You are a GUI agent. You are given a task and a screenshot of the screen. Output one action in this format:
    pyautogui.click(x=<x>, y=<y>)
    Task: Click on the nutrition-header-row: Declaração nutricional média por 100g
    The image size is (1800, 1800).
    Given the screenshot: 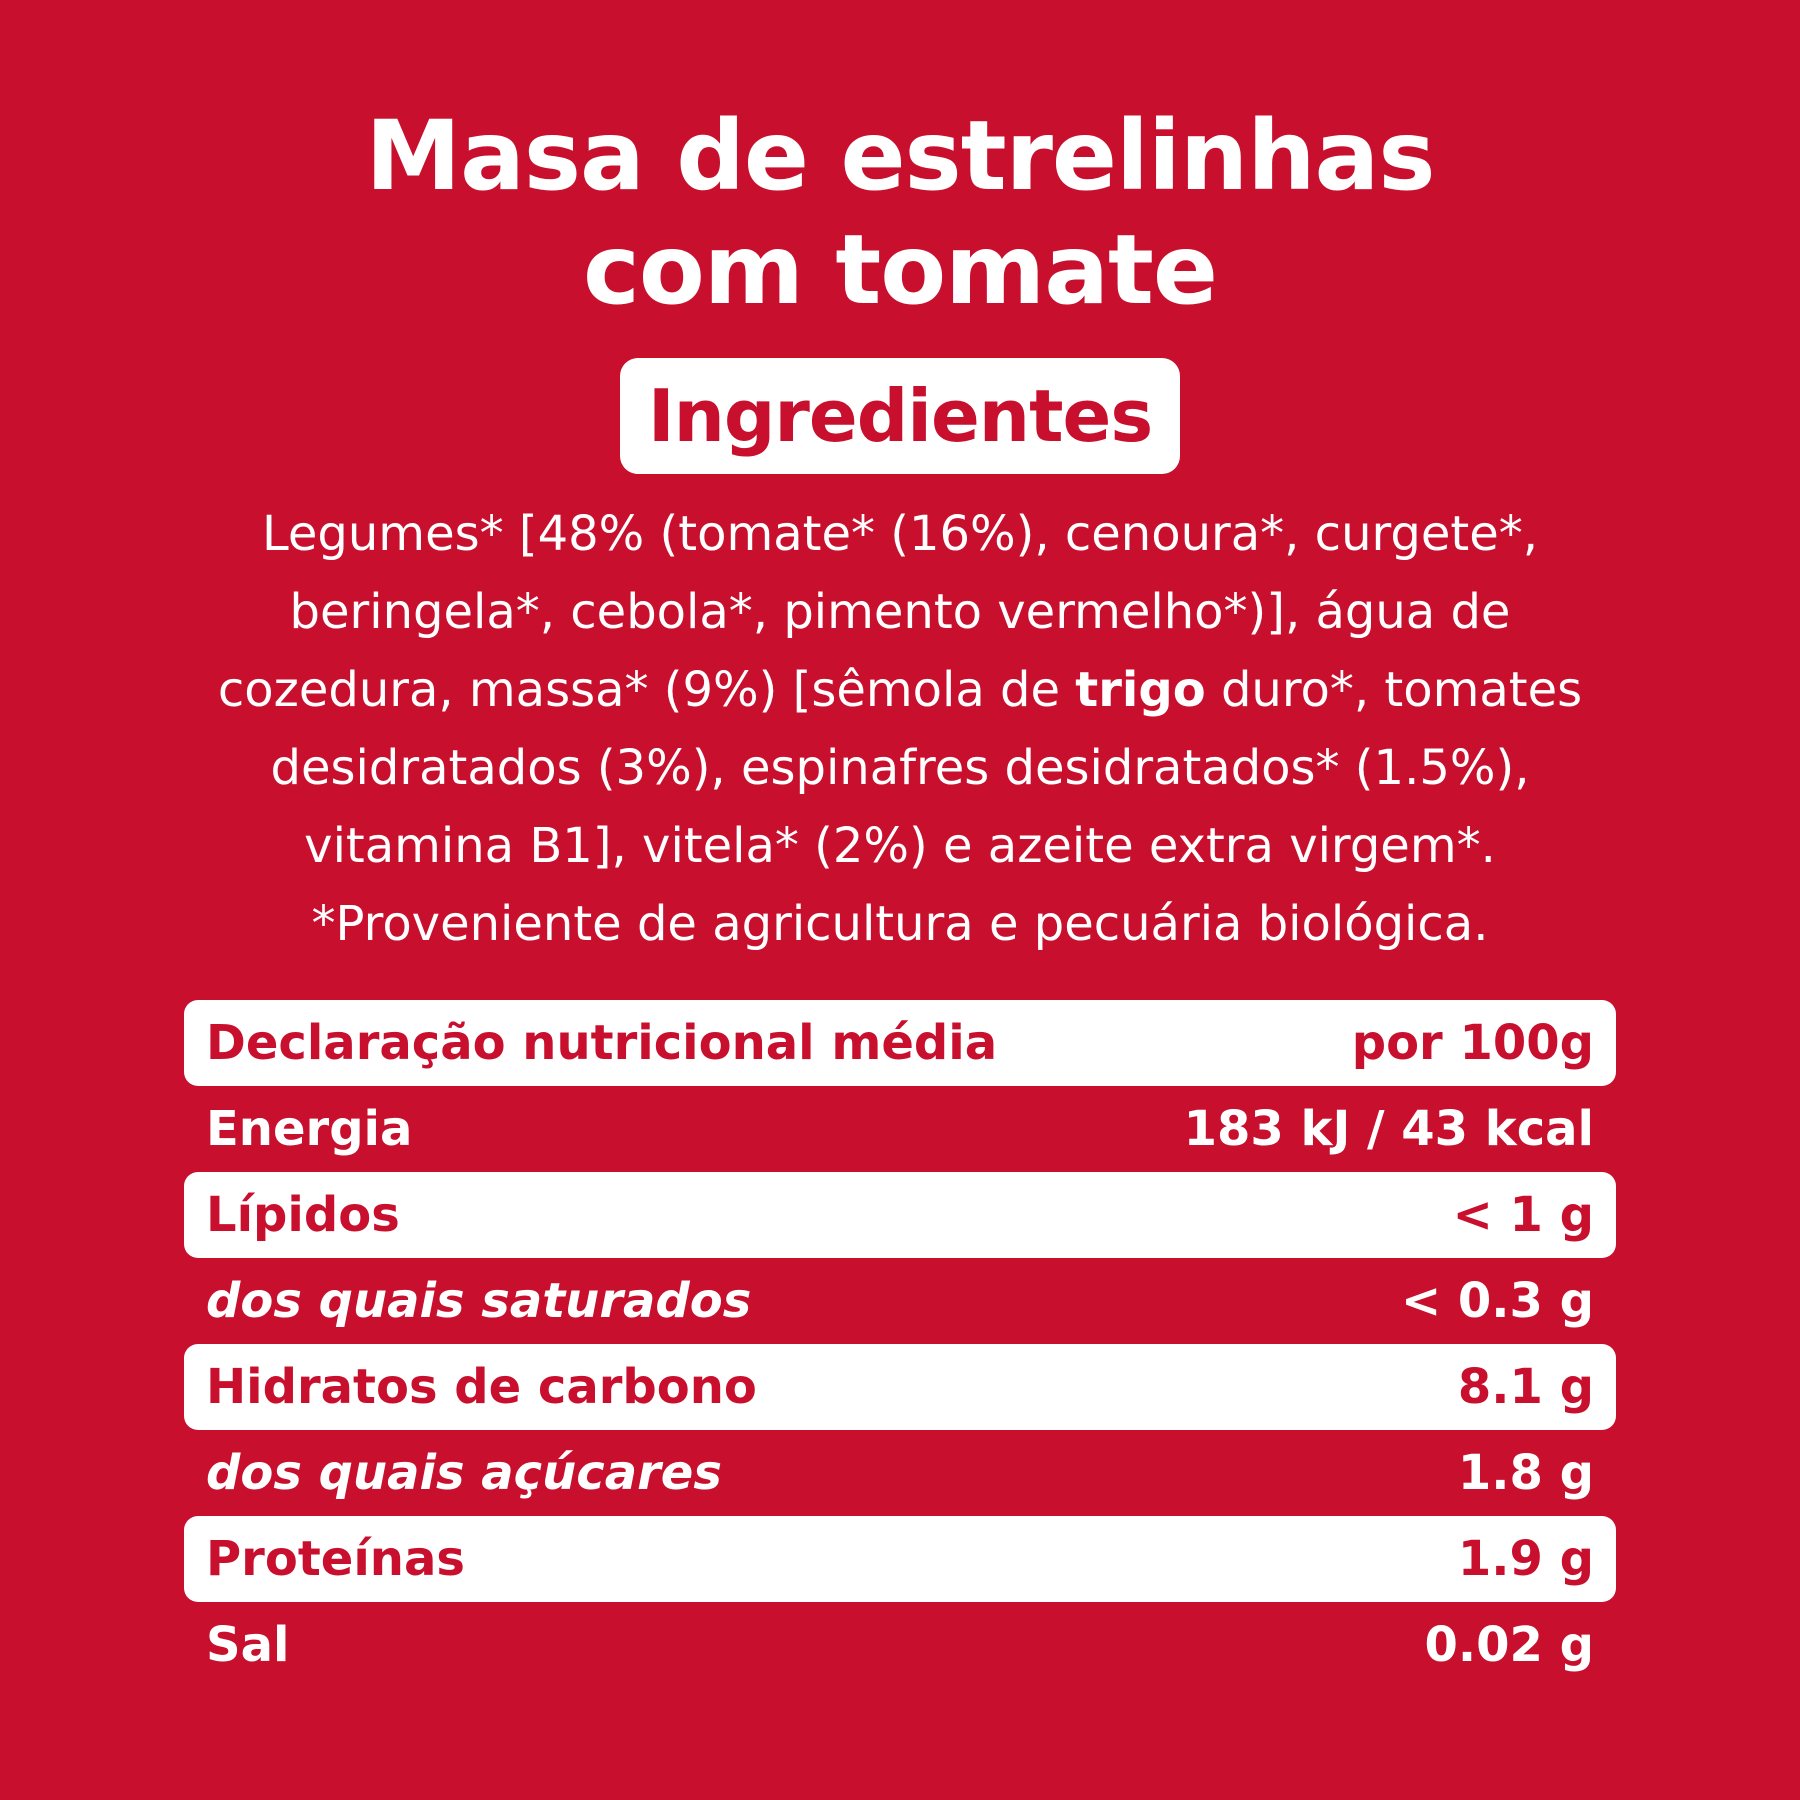 What is the action you would take?
    pyautogui.click(x=900, y=1043)
    